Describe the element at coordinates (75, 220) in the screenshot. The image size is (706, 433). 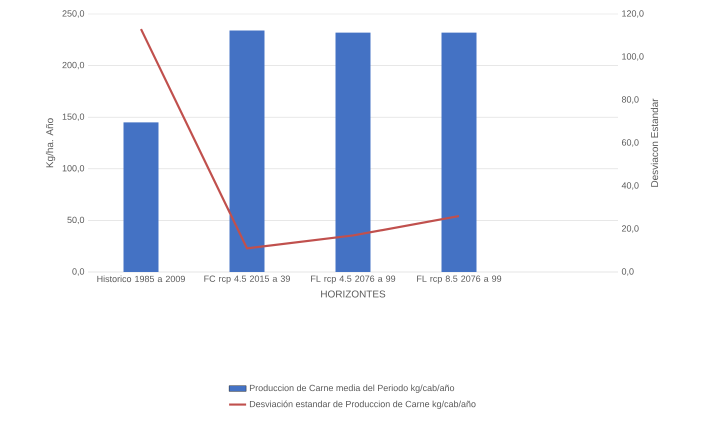
I see `y-tick-label: 50,0` at that location.